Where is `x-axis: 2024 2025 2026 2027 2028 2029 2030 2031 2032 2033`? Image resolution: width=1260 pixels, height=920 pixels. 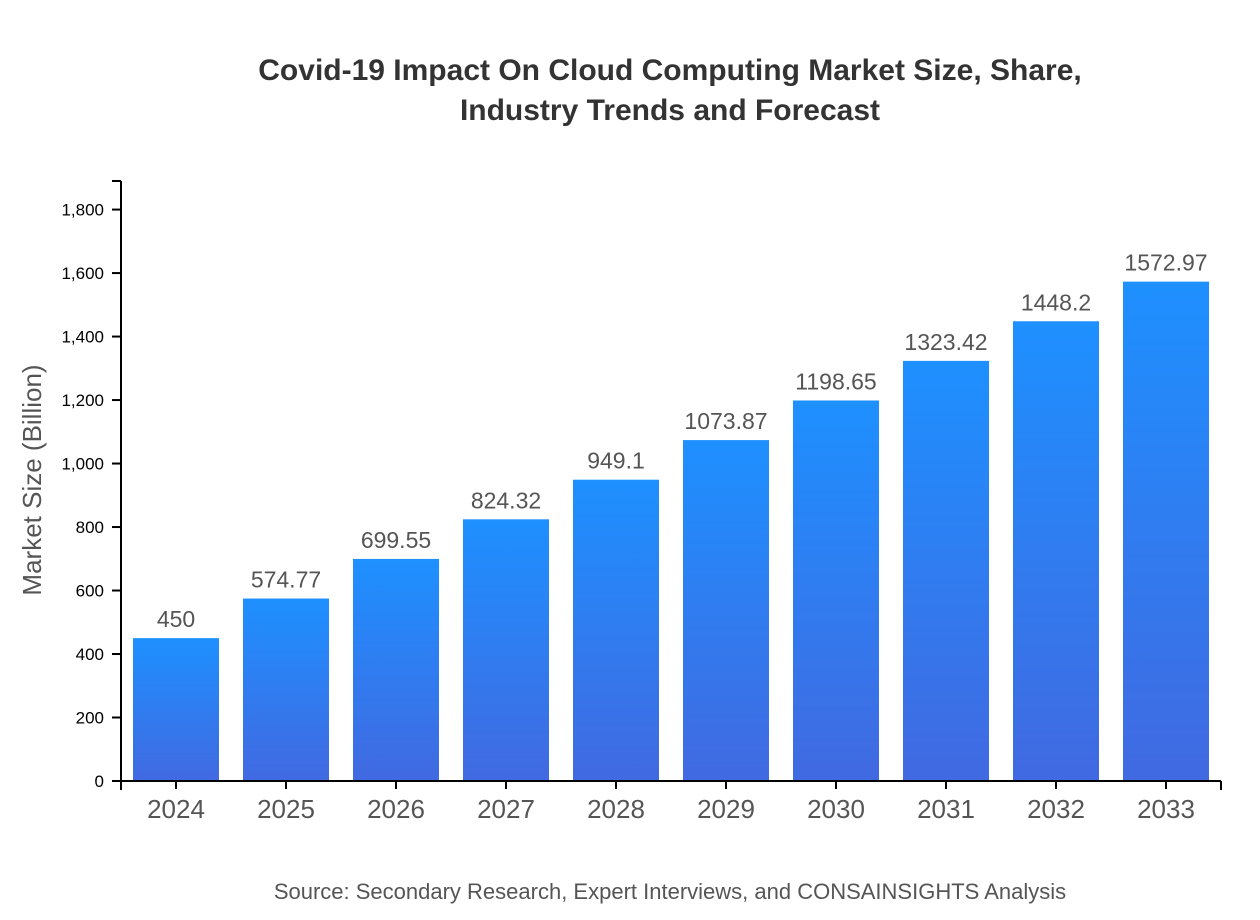
x-axis: 2024 2025 2026 2027 2028 2029 2030 2031 2032 2033 is located at coordinates (671, 802).